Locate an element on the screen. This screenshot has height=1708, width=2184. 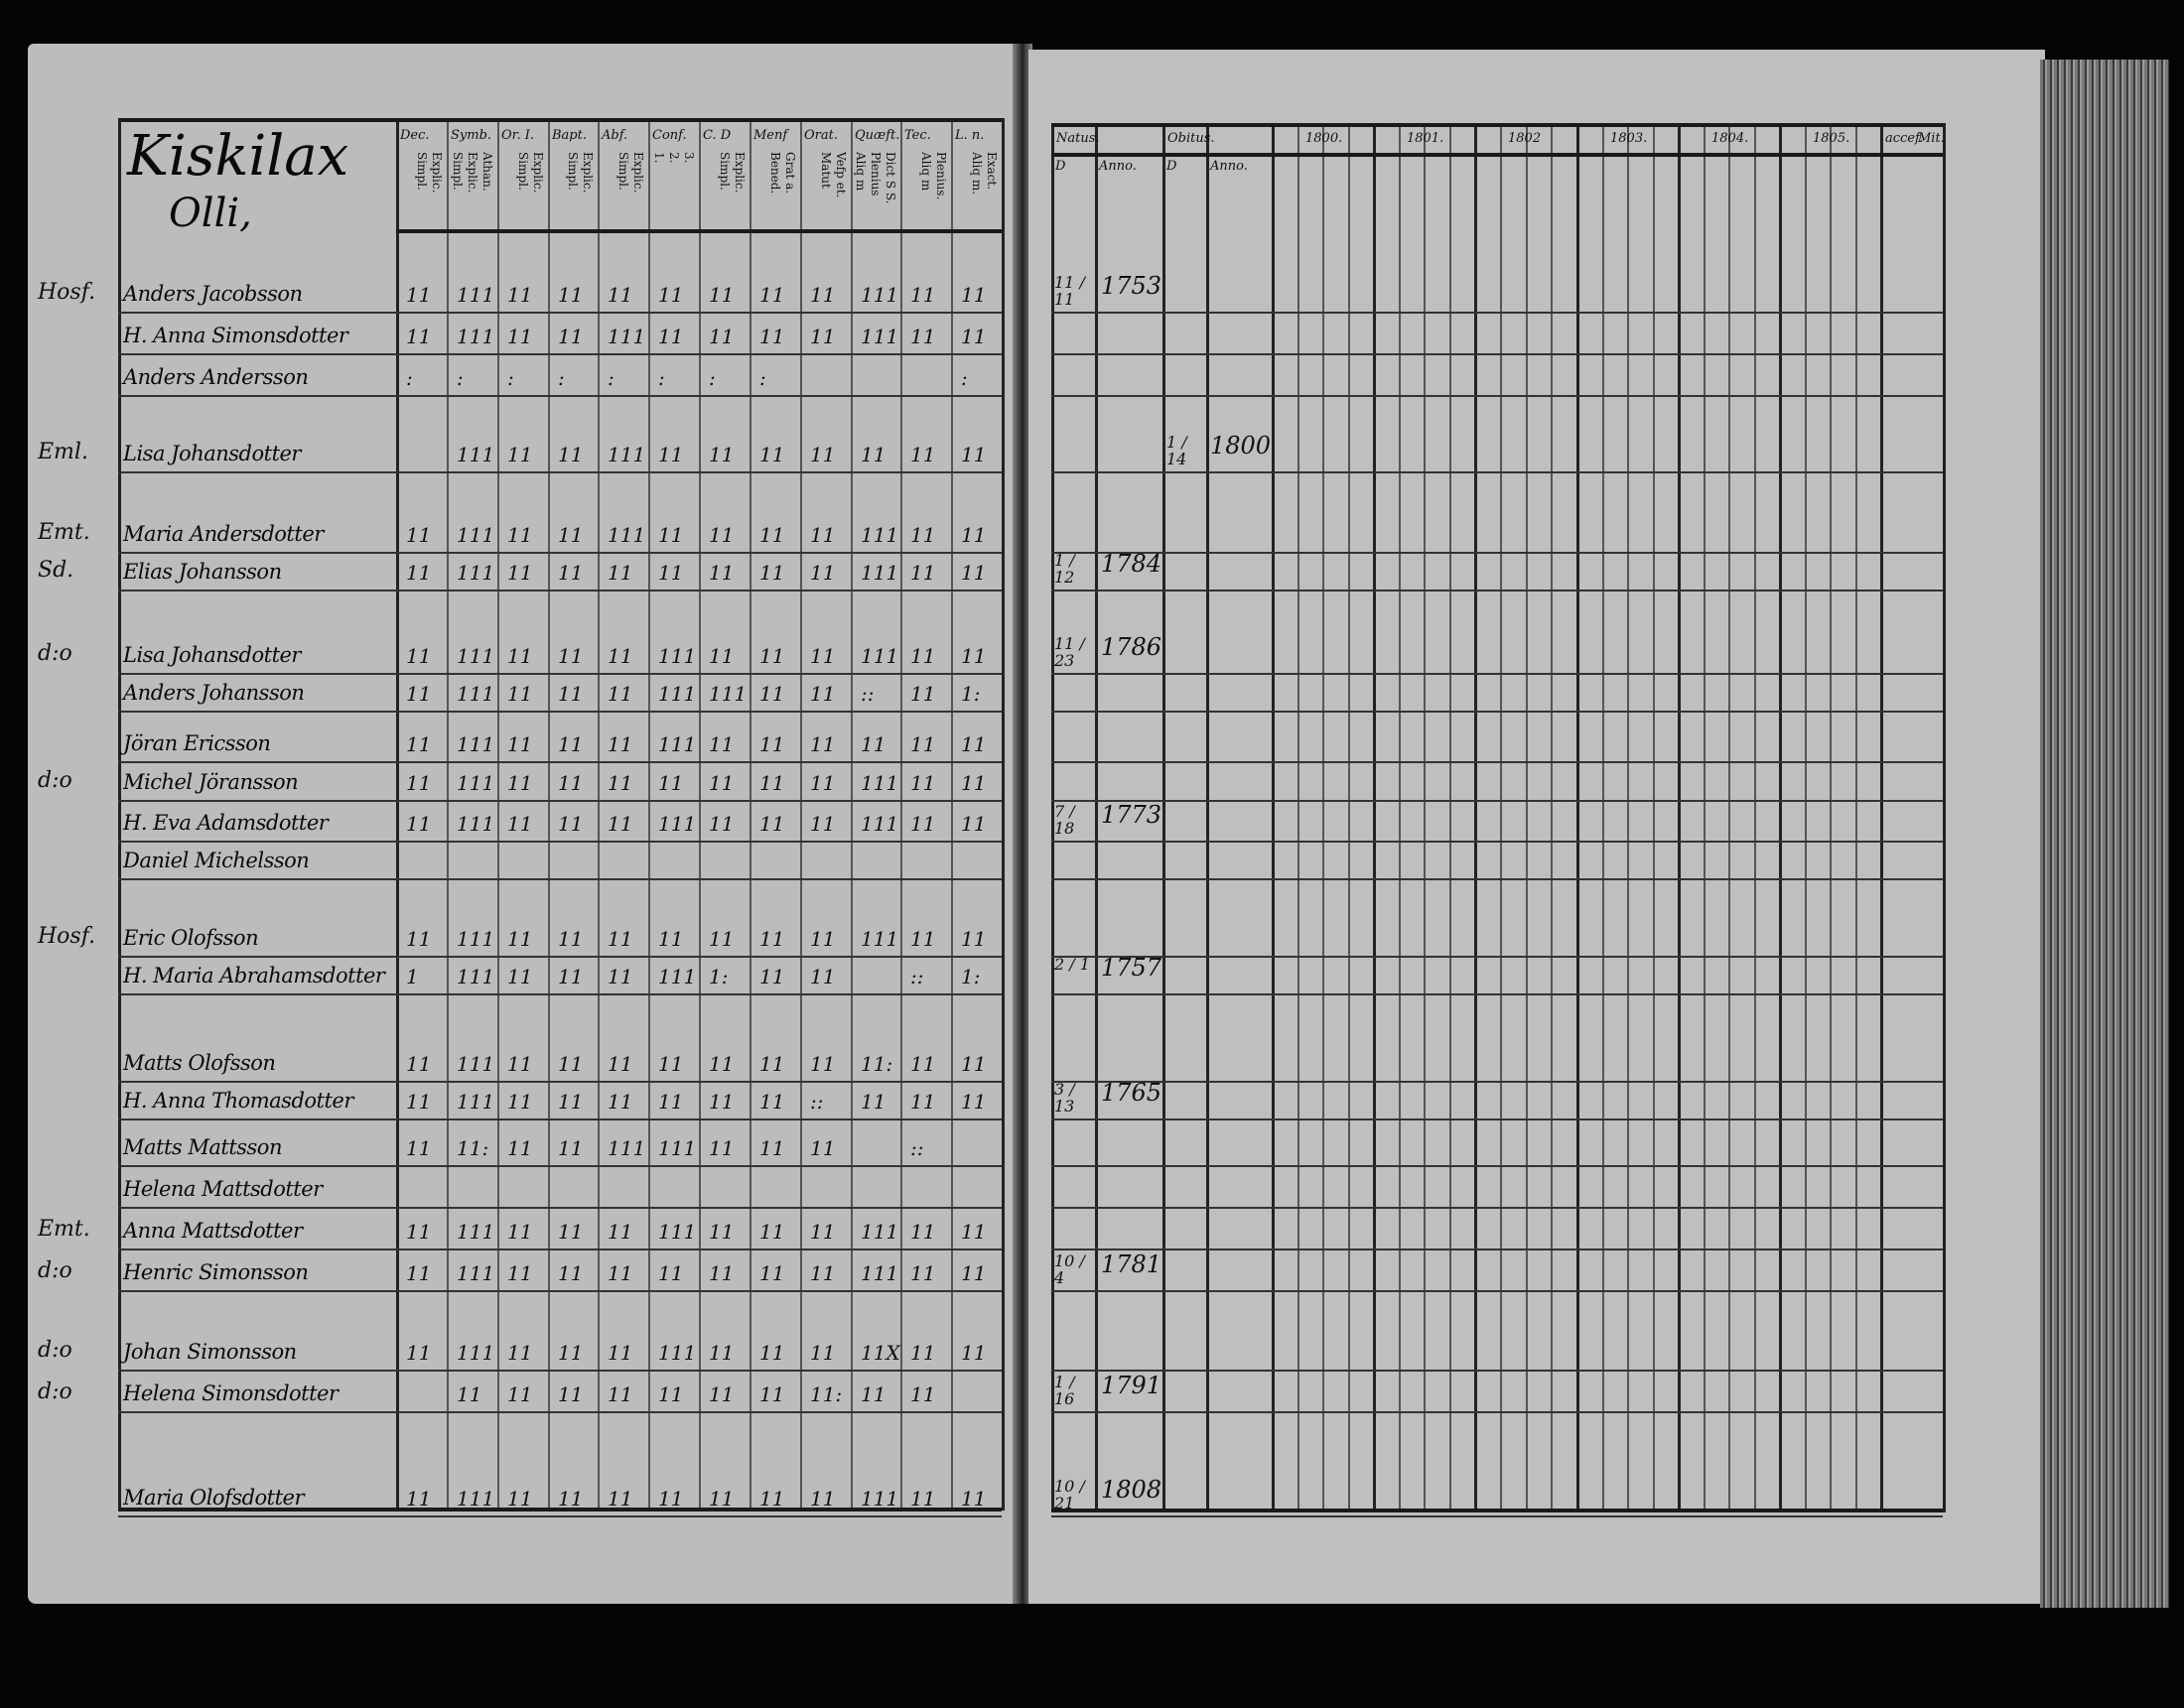
birth-day: 2 / 1 is located at coordinates (1072, 965).